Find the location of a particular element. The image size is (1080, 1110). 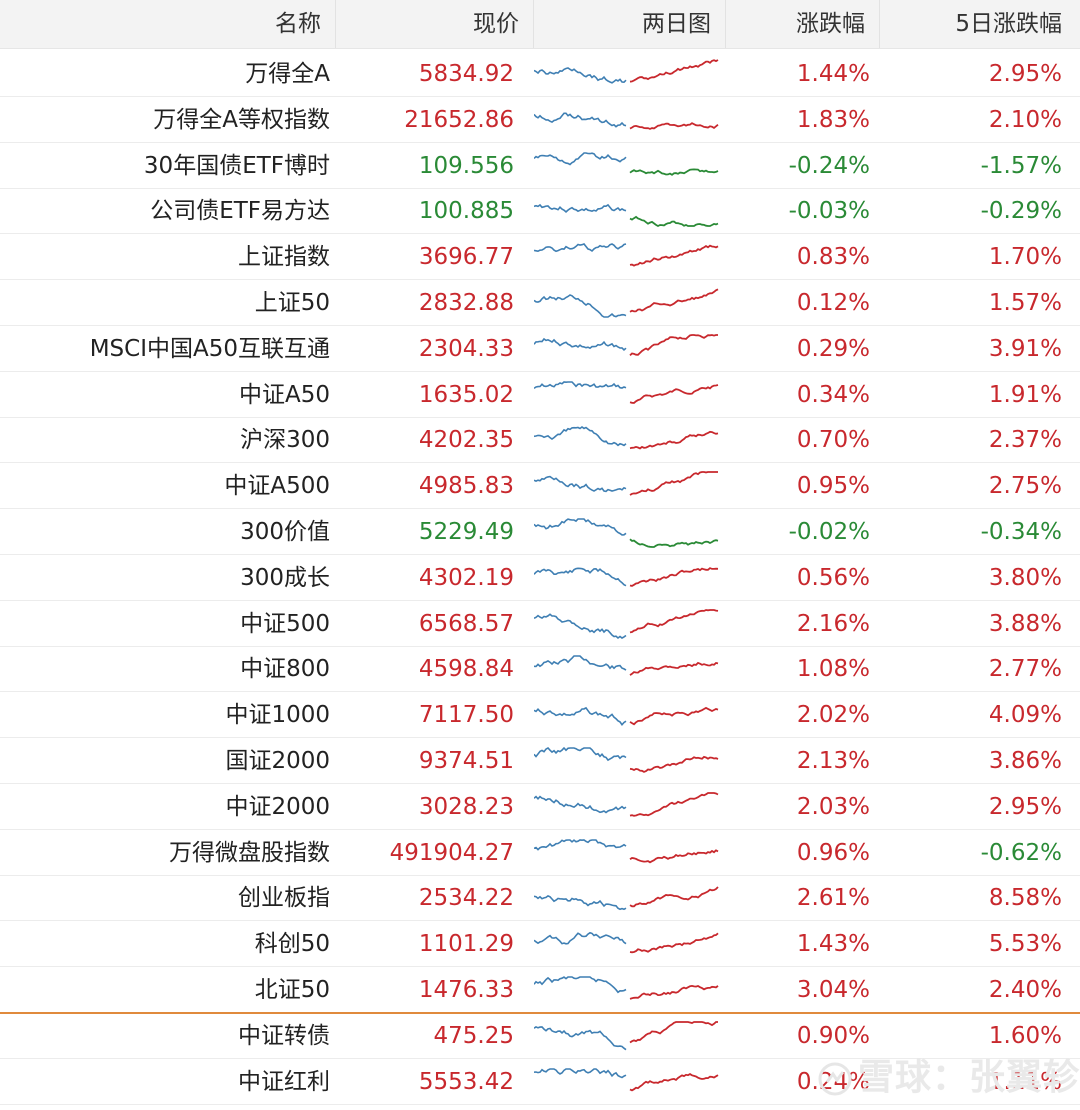

change-5d-percent: 2.37% is located at coordinates (1025, 440).